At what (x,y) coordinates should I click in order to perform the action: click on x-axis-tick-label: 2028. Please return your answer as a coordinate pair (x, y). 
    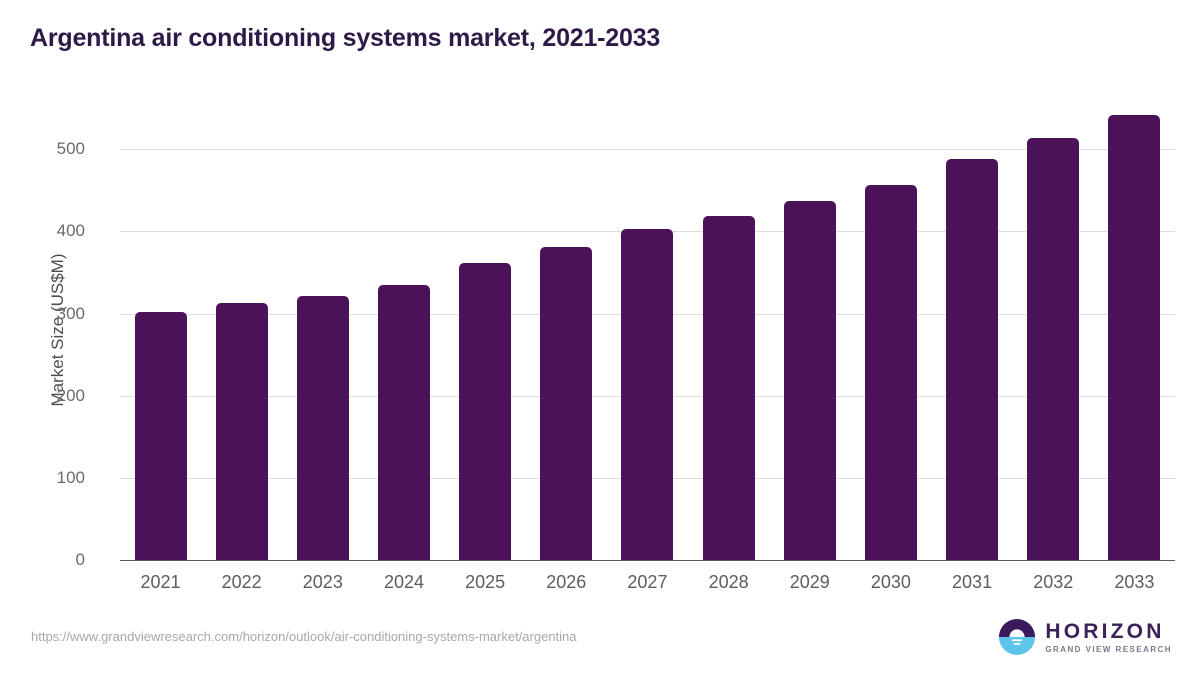
    Looking at the image, I should click on (728, 582).